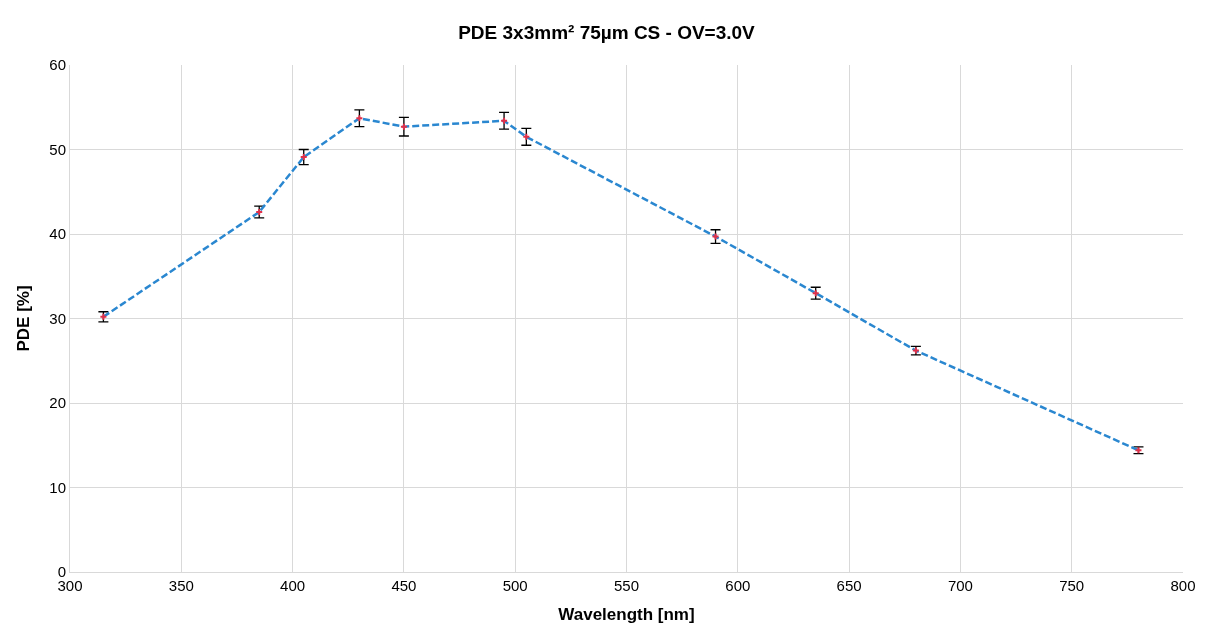 This screenshot has width=1213, height=633. What do you see at coordinates (607, 32) in the screenshot?
I see `chart-title: PDE 3x3mm² 75µm CS - OV=3.0V` at bounding box center [607, 32].